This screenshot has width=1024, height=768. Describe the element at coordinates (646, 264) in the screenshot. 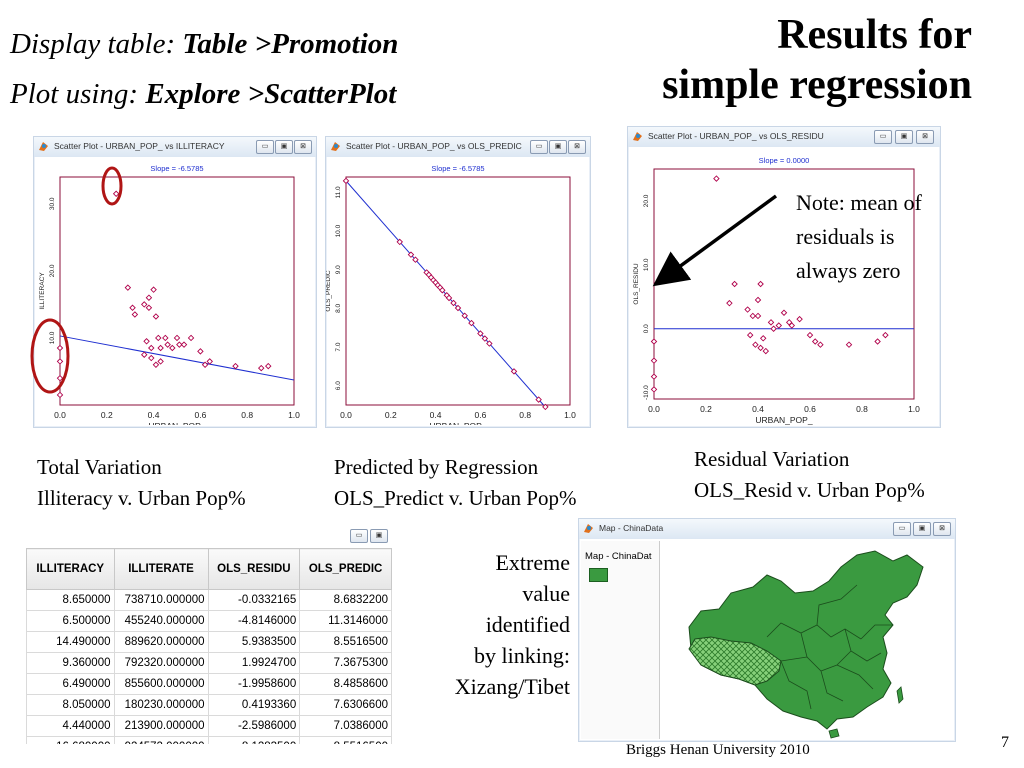

I see `y-tick-label: 10.0` at that location.